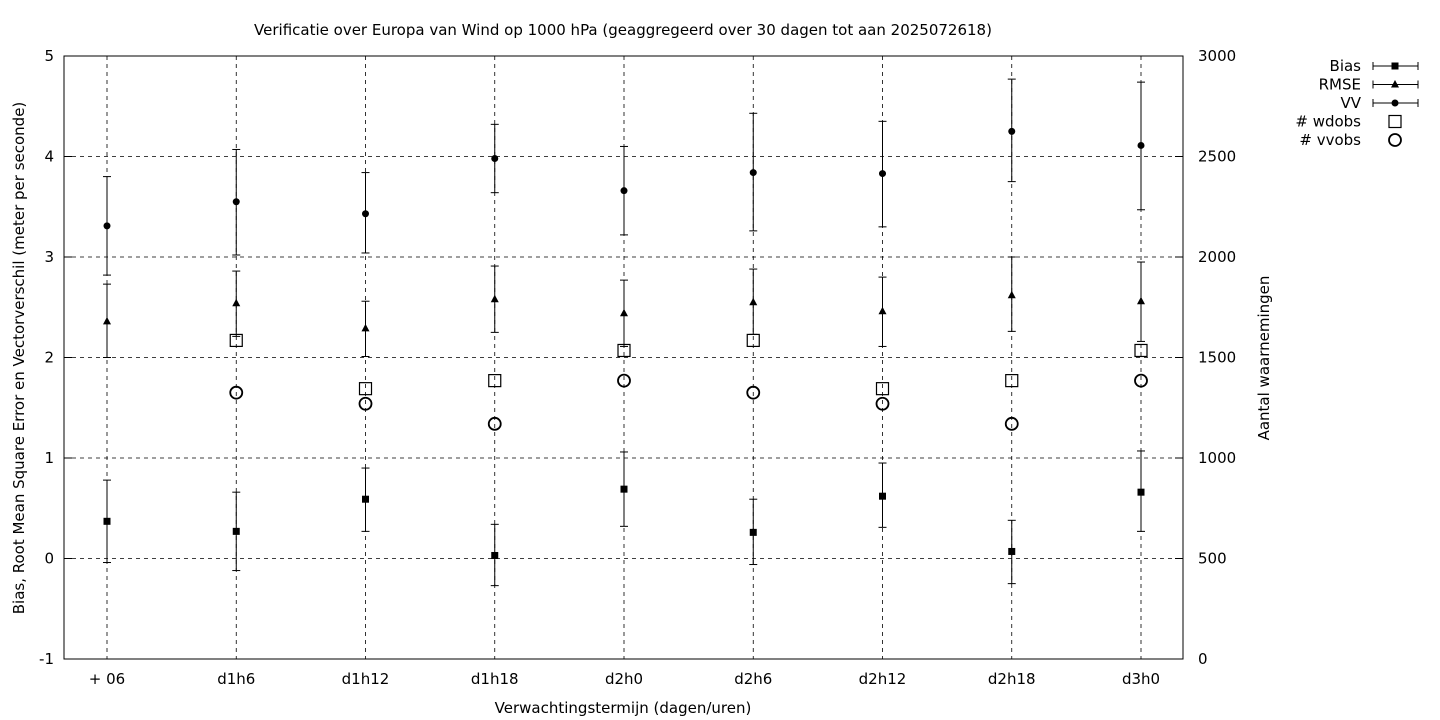  What do you see at coordinates (1395, 84) in the screenshot?
I see `legend-marker-rmse` at bounding box center [1395, 84].